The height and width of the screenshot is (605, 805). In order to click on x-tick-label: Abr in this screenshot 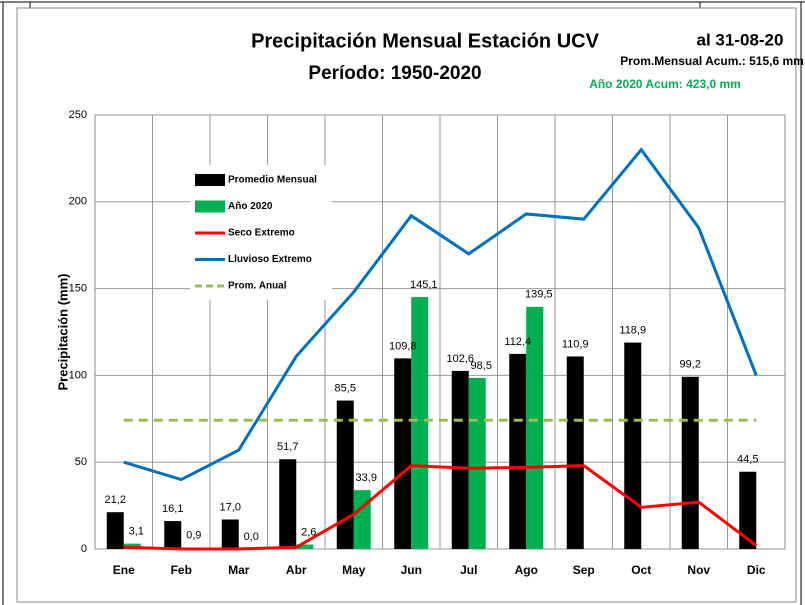, I will do `click(296, 570)`.